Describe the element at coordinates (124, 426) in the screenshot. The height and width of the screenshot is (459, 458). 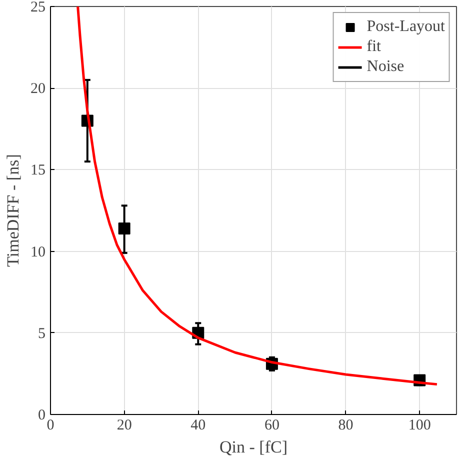
I see `x-tick-label: 20` at that location.